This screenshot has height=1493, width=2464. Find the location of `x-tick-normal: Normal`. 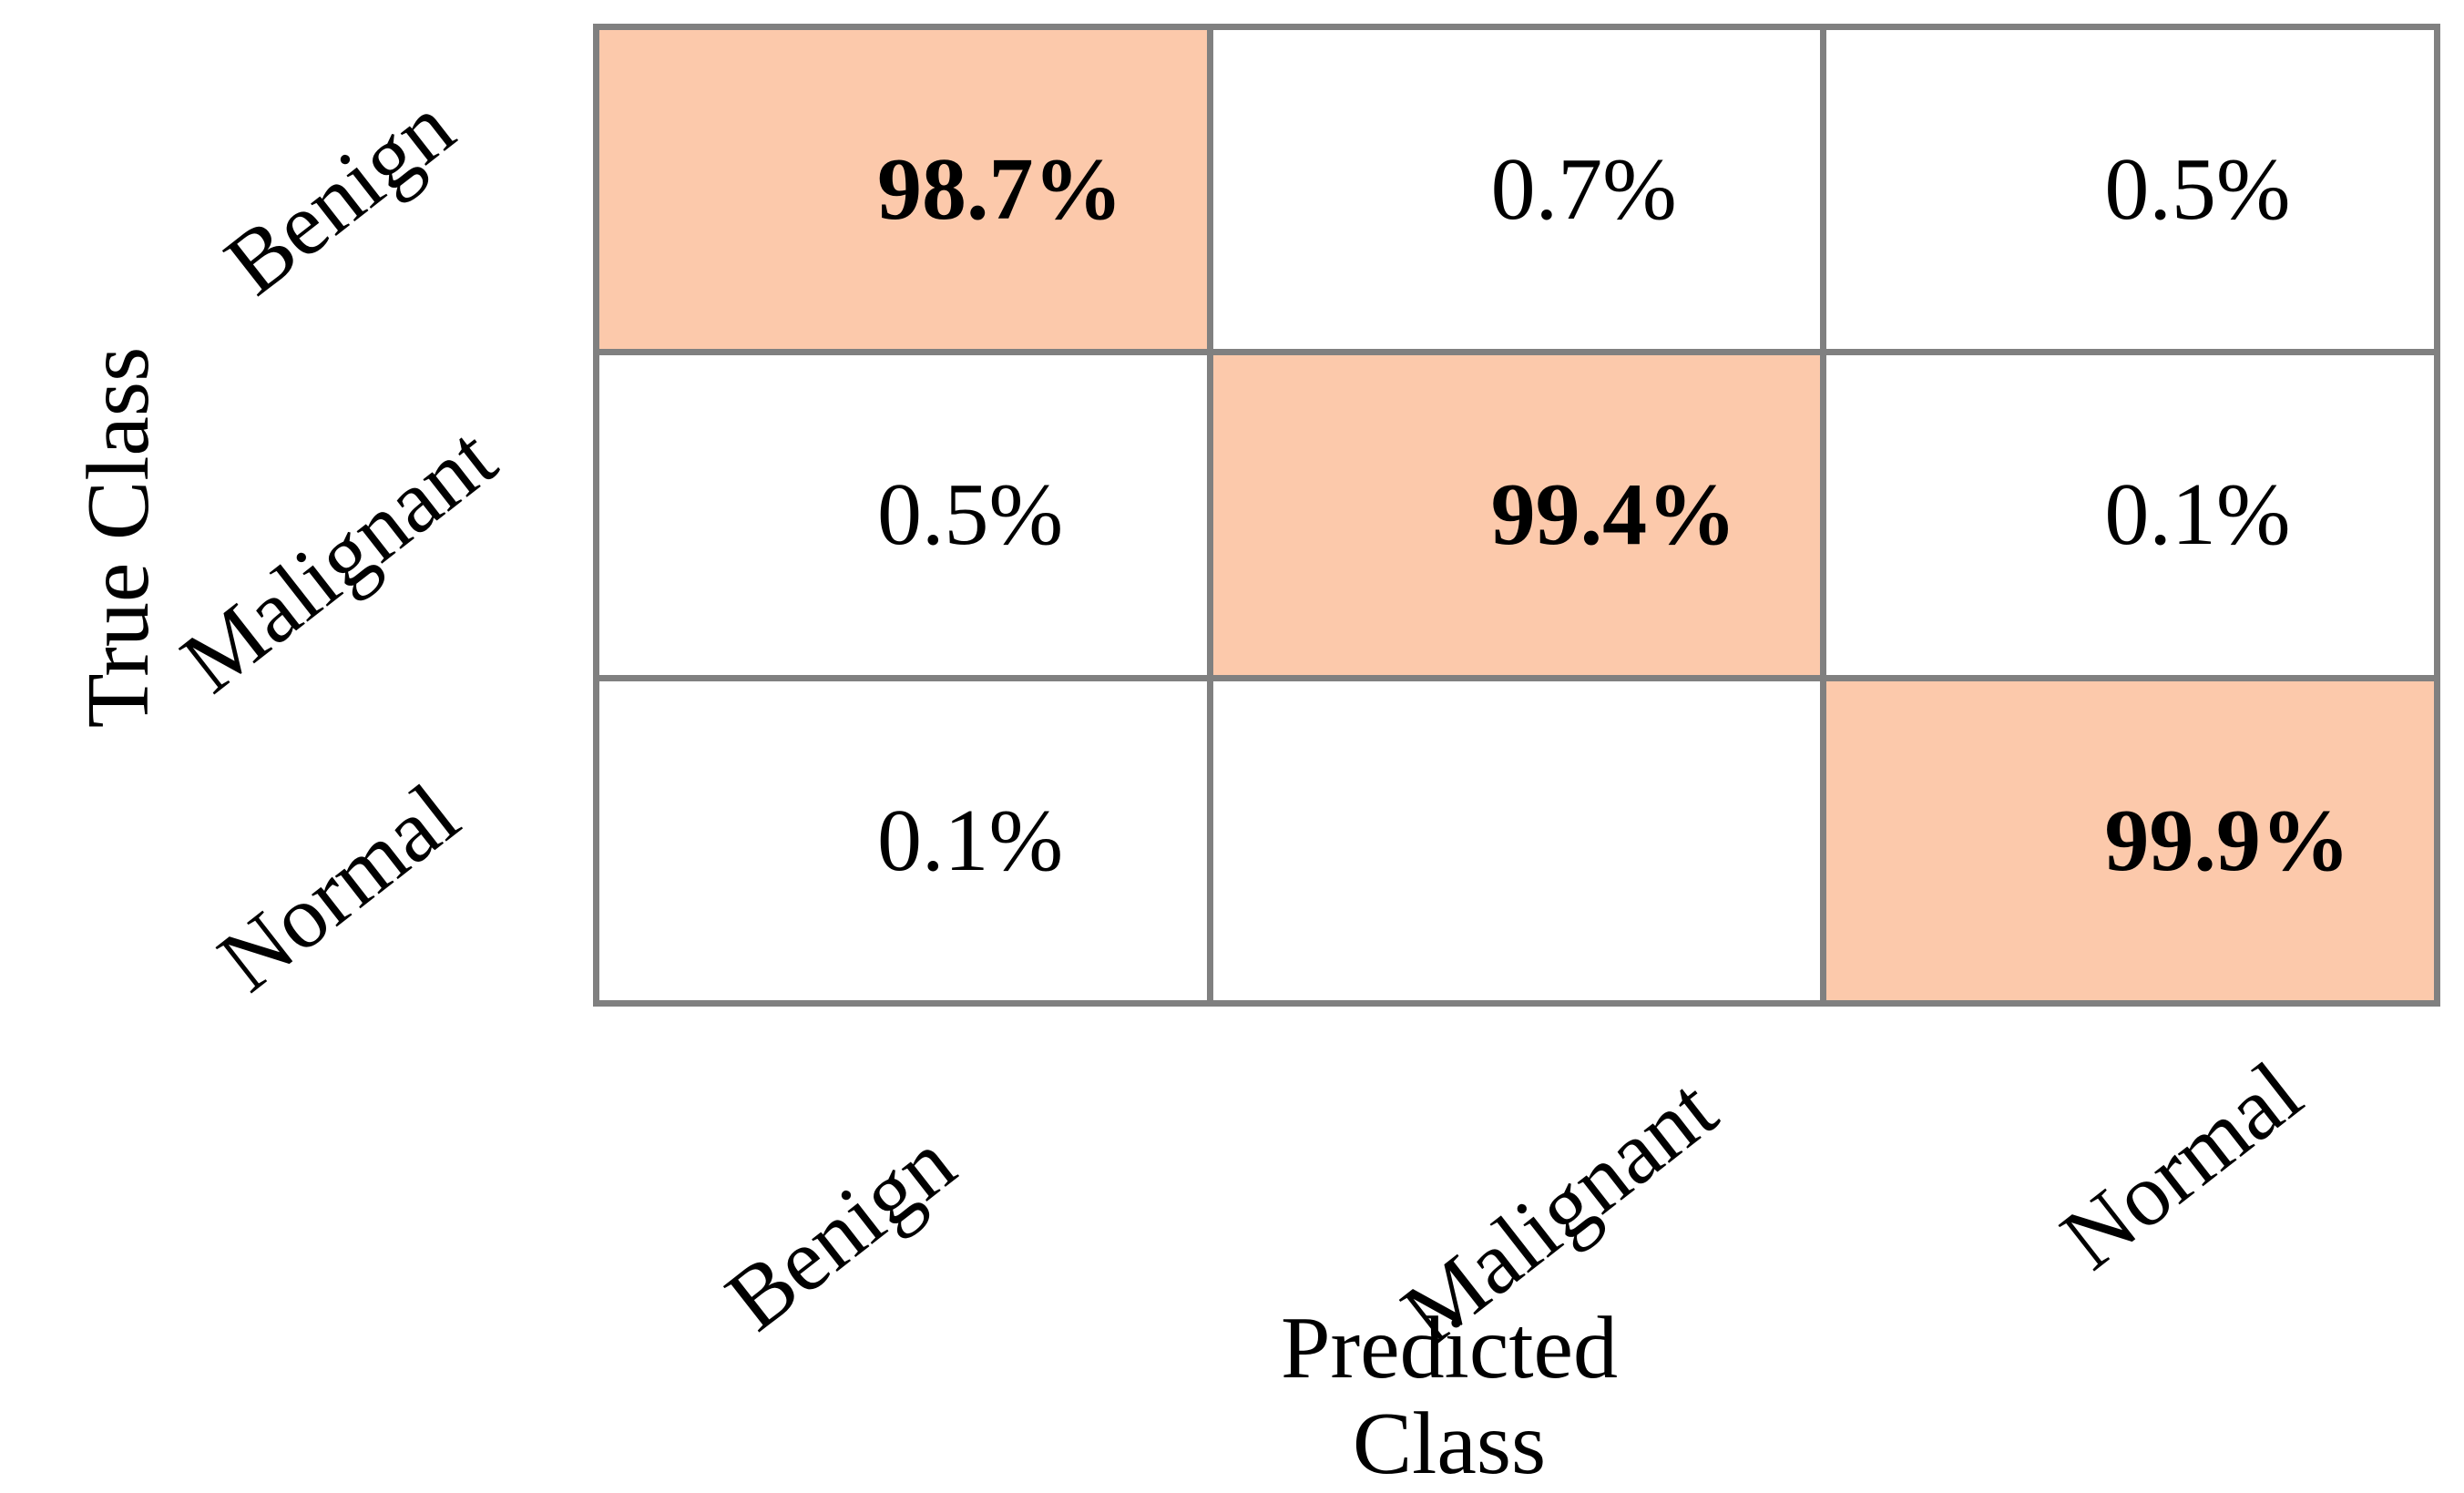

x-tick-normal: Normal is located at coordinates (2181, 1166).